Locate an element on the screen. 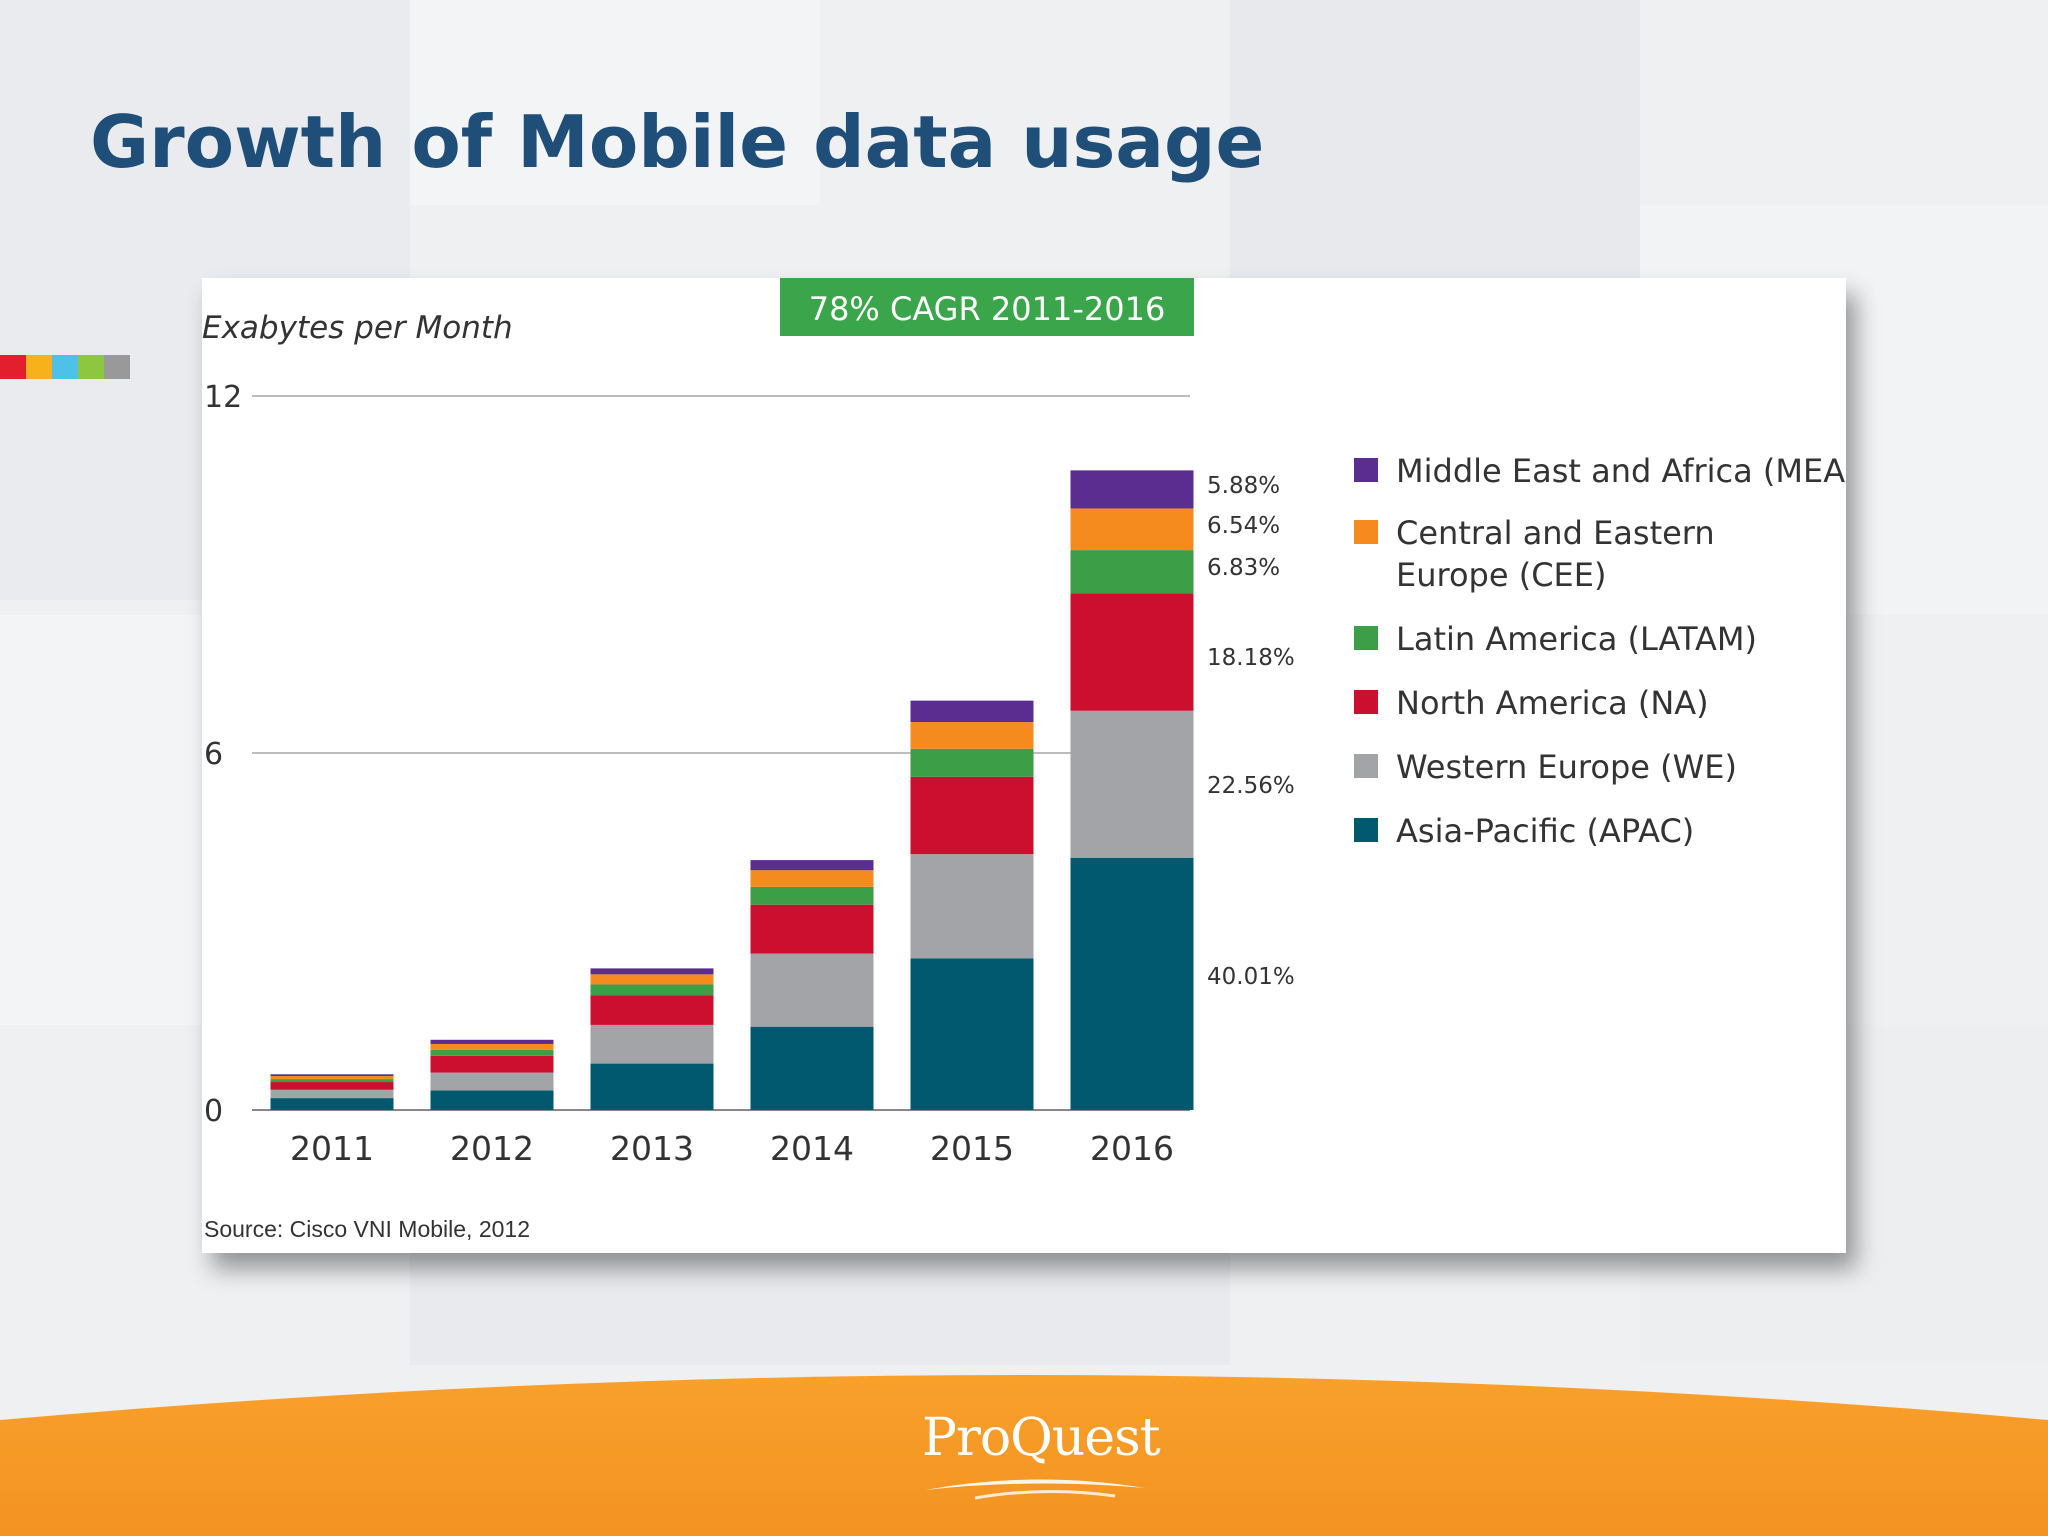  footer-band is located at coordinates (1024, 1448).